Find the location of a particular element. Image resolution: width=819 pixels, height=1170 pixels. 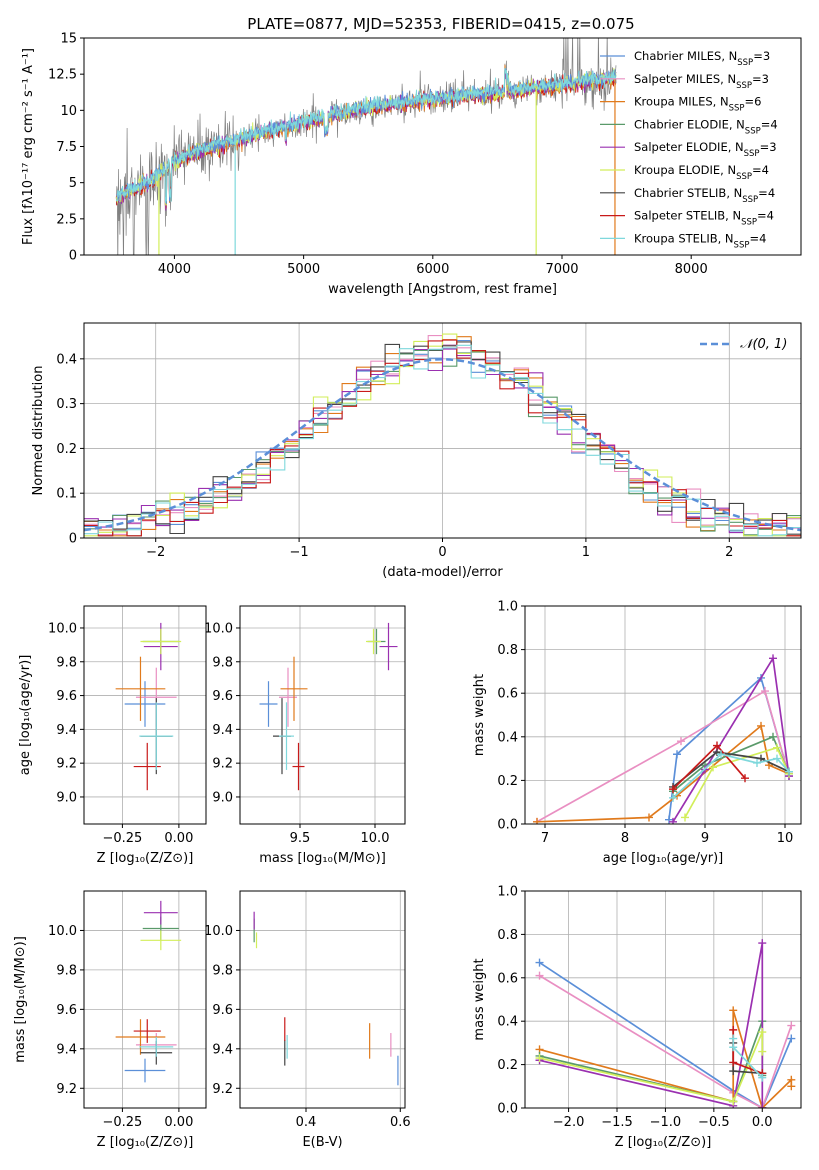

tick-label-y: 0.2 is located at coordinates (66, 449).